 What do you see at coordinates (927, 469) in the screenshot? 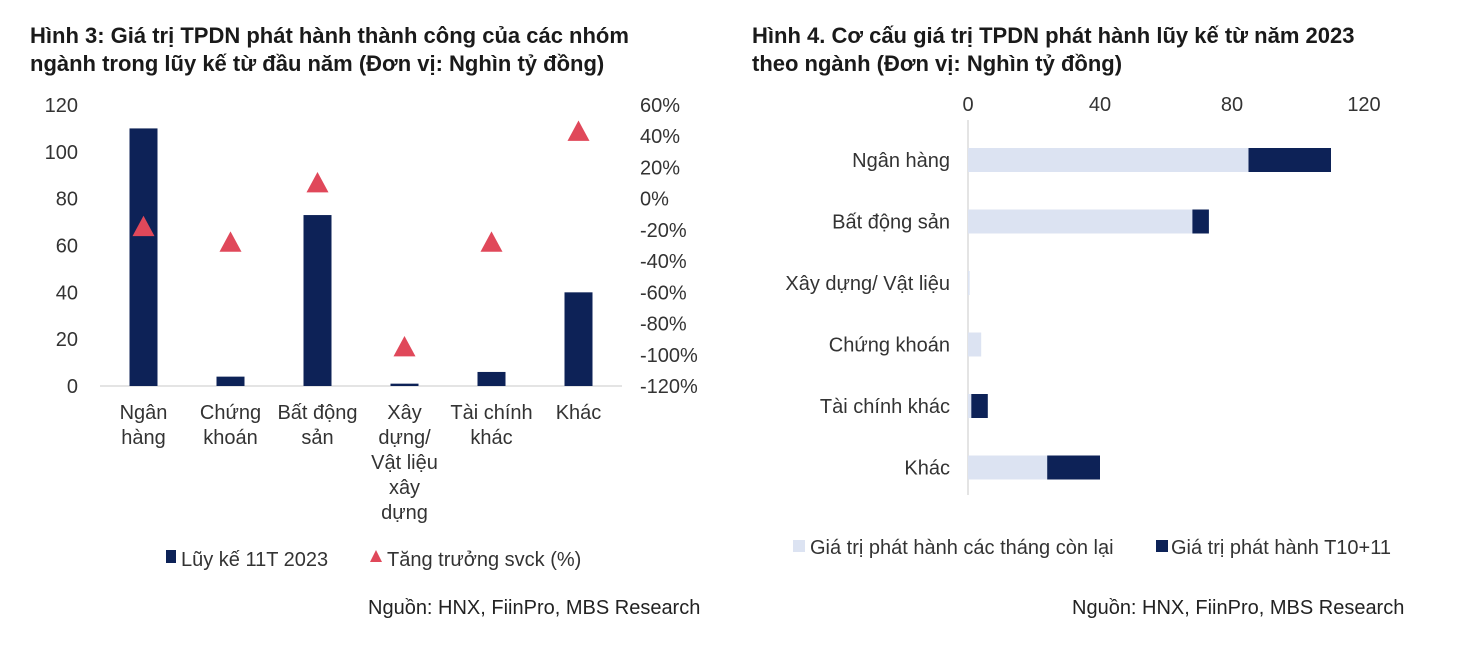
I see `right-category-label: Khác` at bounding box center [927, 469].